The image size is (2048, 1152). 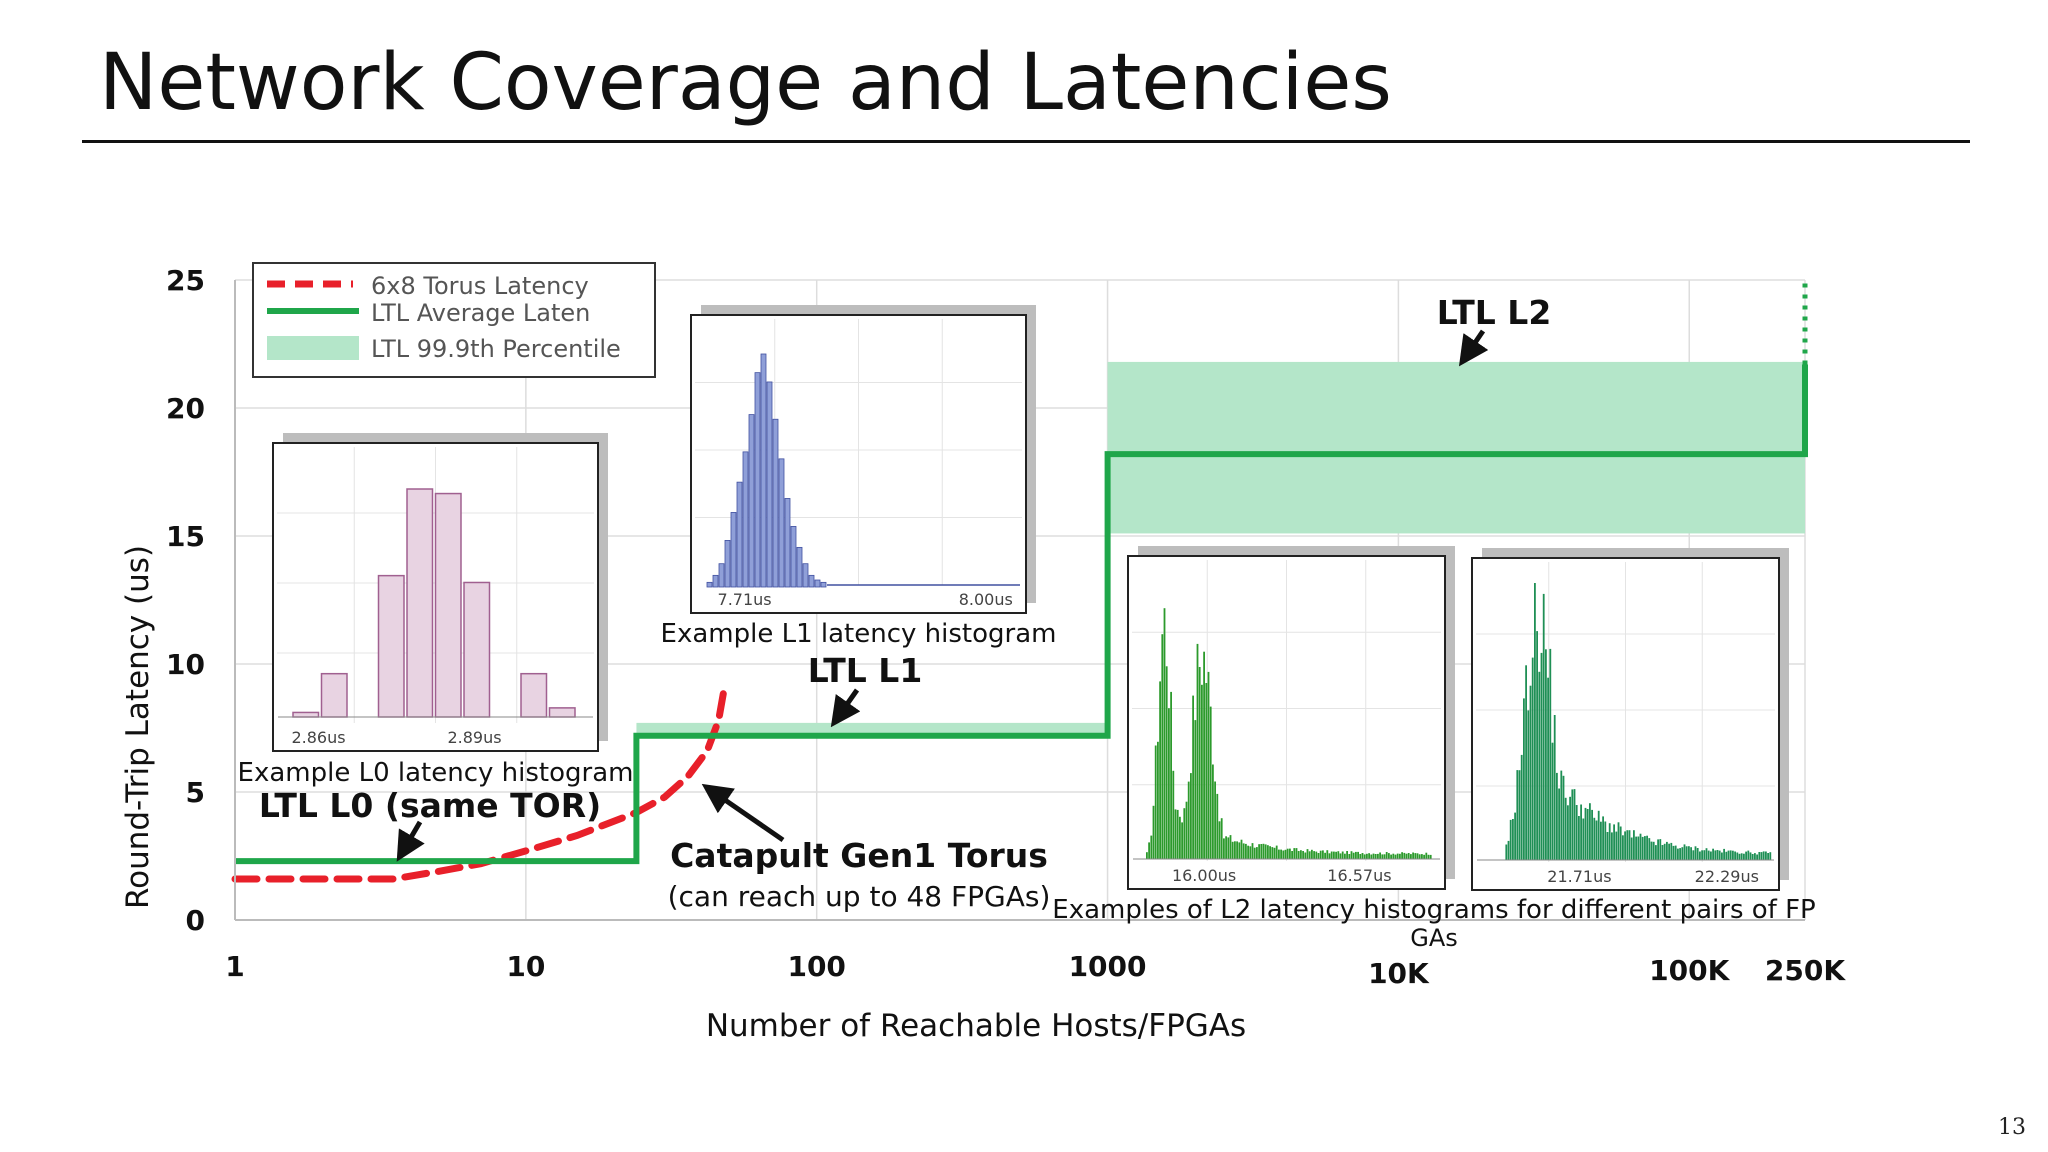 What do you see at coordinates (410, 841) in the screenshot?
I see `arrow-ltl-l0` at bounding box center [410, 841].